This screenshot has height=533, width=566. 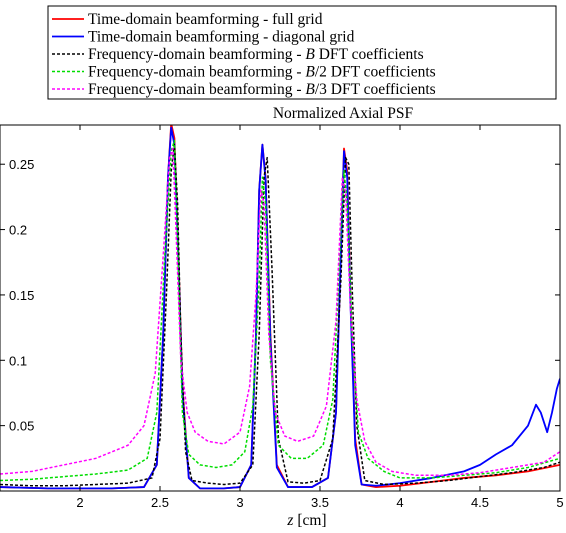 What do you see at coordinates (309, 520) in the screenshot?
I see `x-axis-label-unit: [cm]` at bounding box center [309, 520].